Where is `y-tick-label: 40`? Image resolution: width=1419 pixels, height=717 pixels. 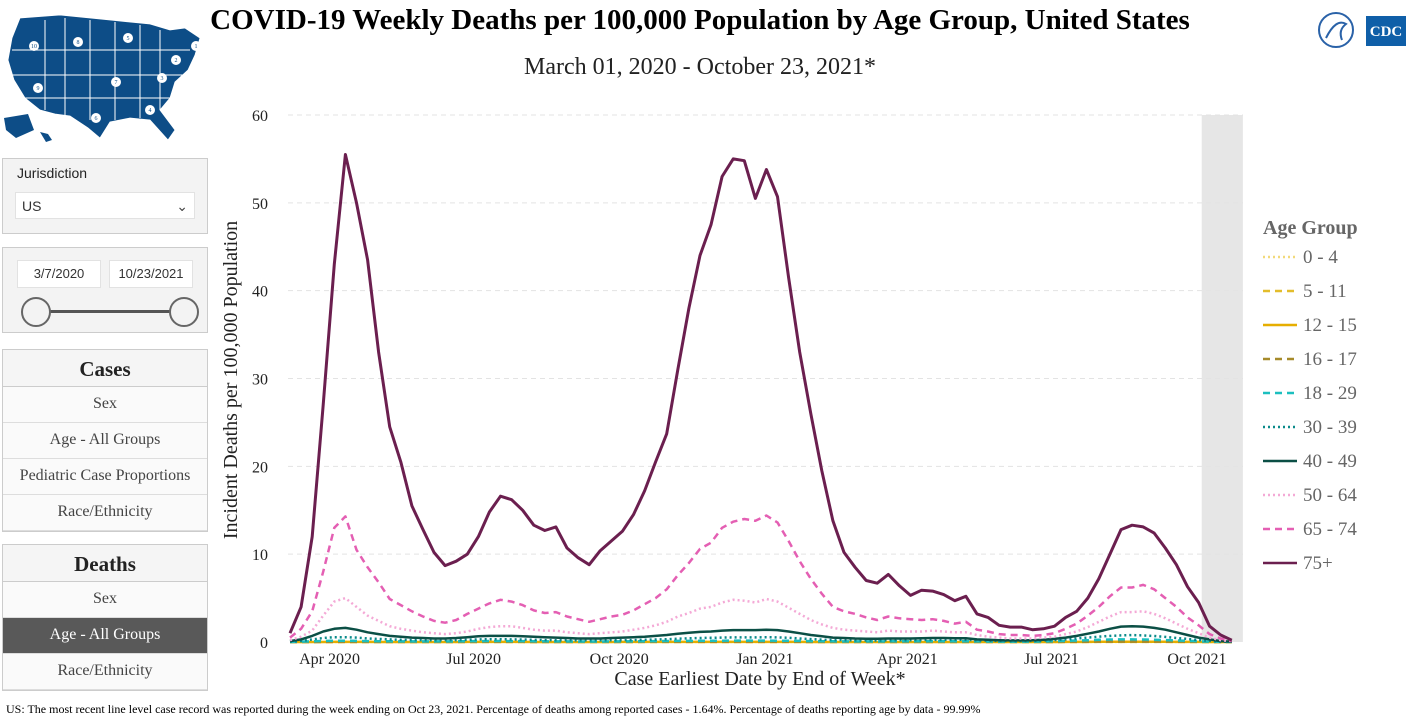 y-tick-label: 40 is located at coordinates (260, 292).